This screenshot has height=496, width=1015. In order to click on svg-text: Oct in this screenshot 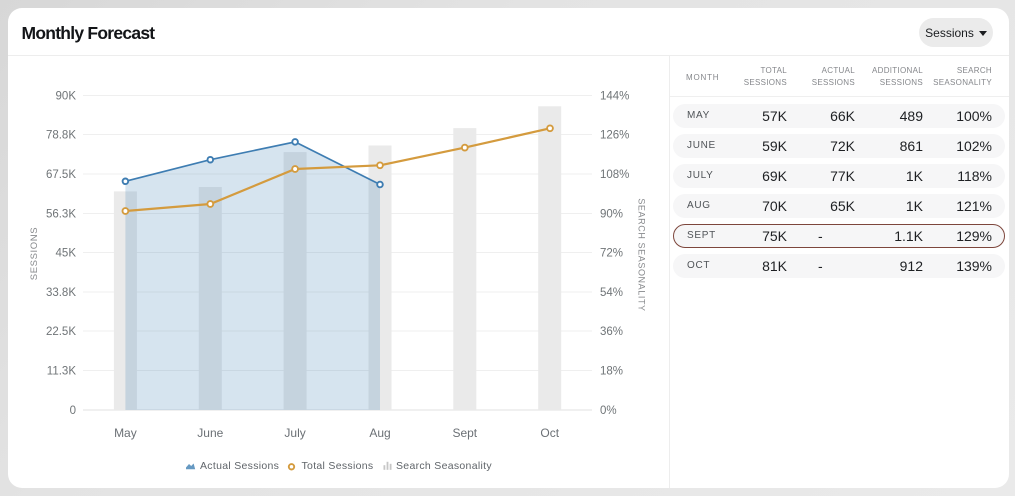, I will do `click(549, 433)`.